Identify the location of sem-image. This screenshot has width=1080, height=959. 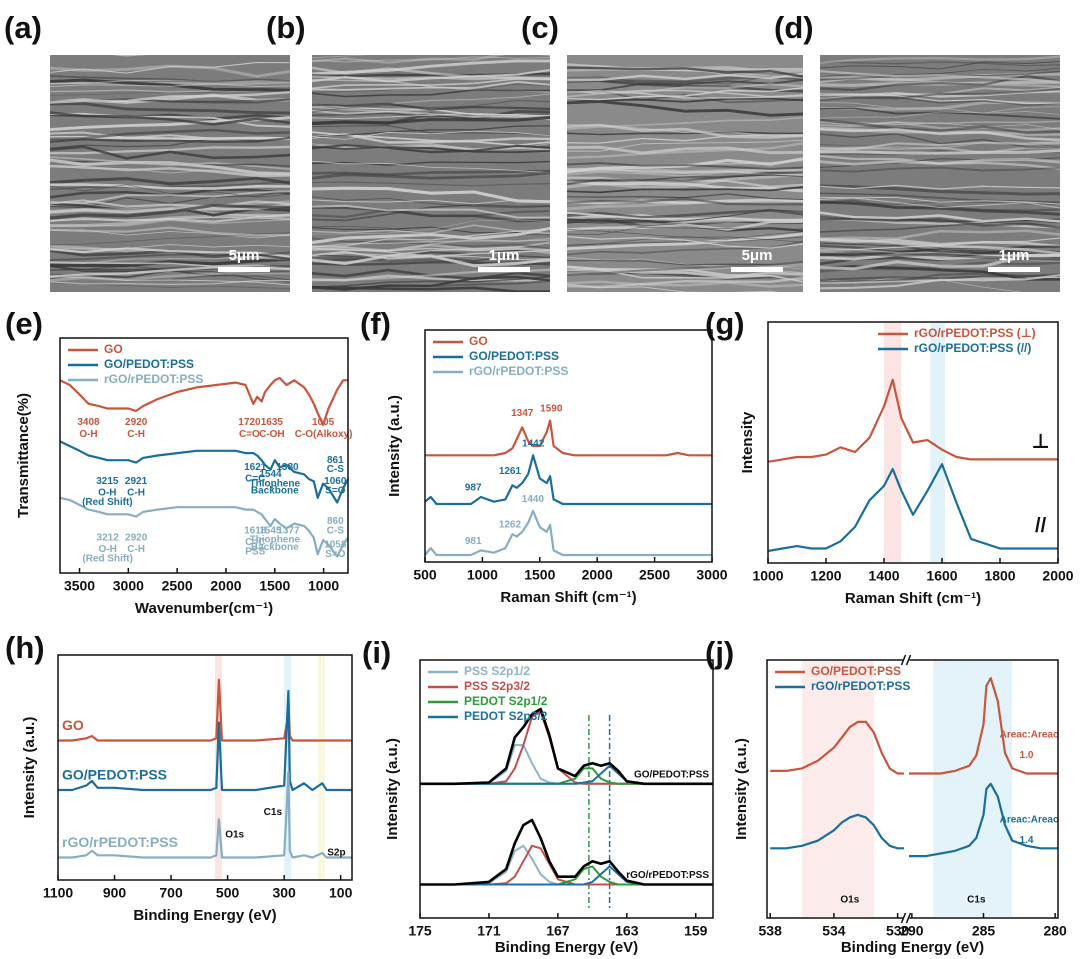
(431, 173).